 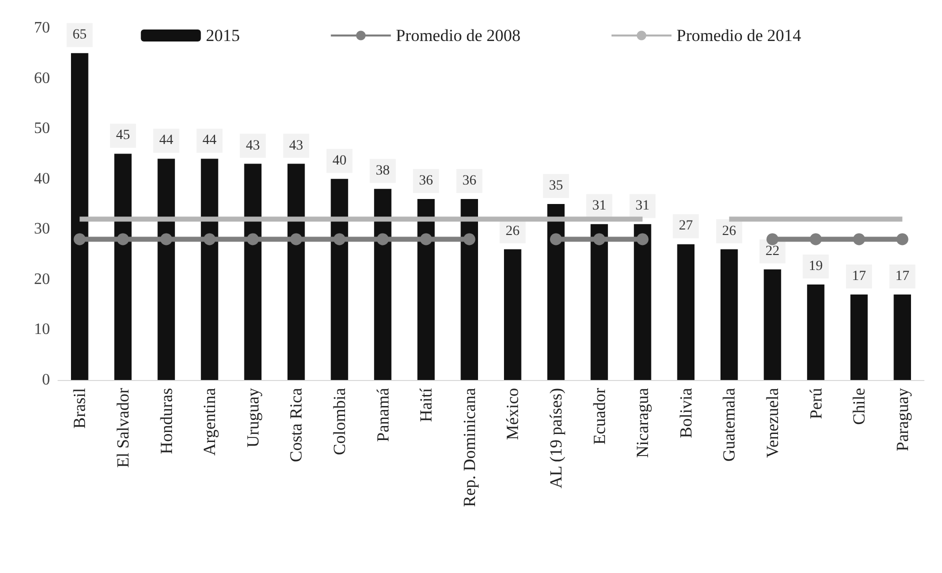 What do you see at coordinates (79, 35) in the screenshot?
I see `data-label: 65` at bounding box center [79, 35].